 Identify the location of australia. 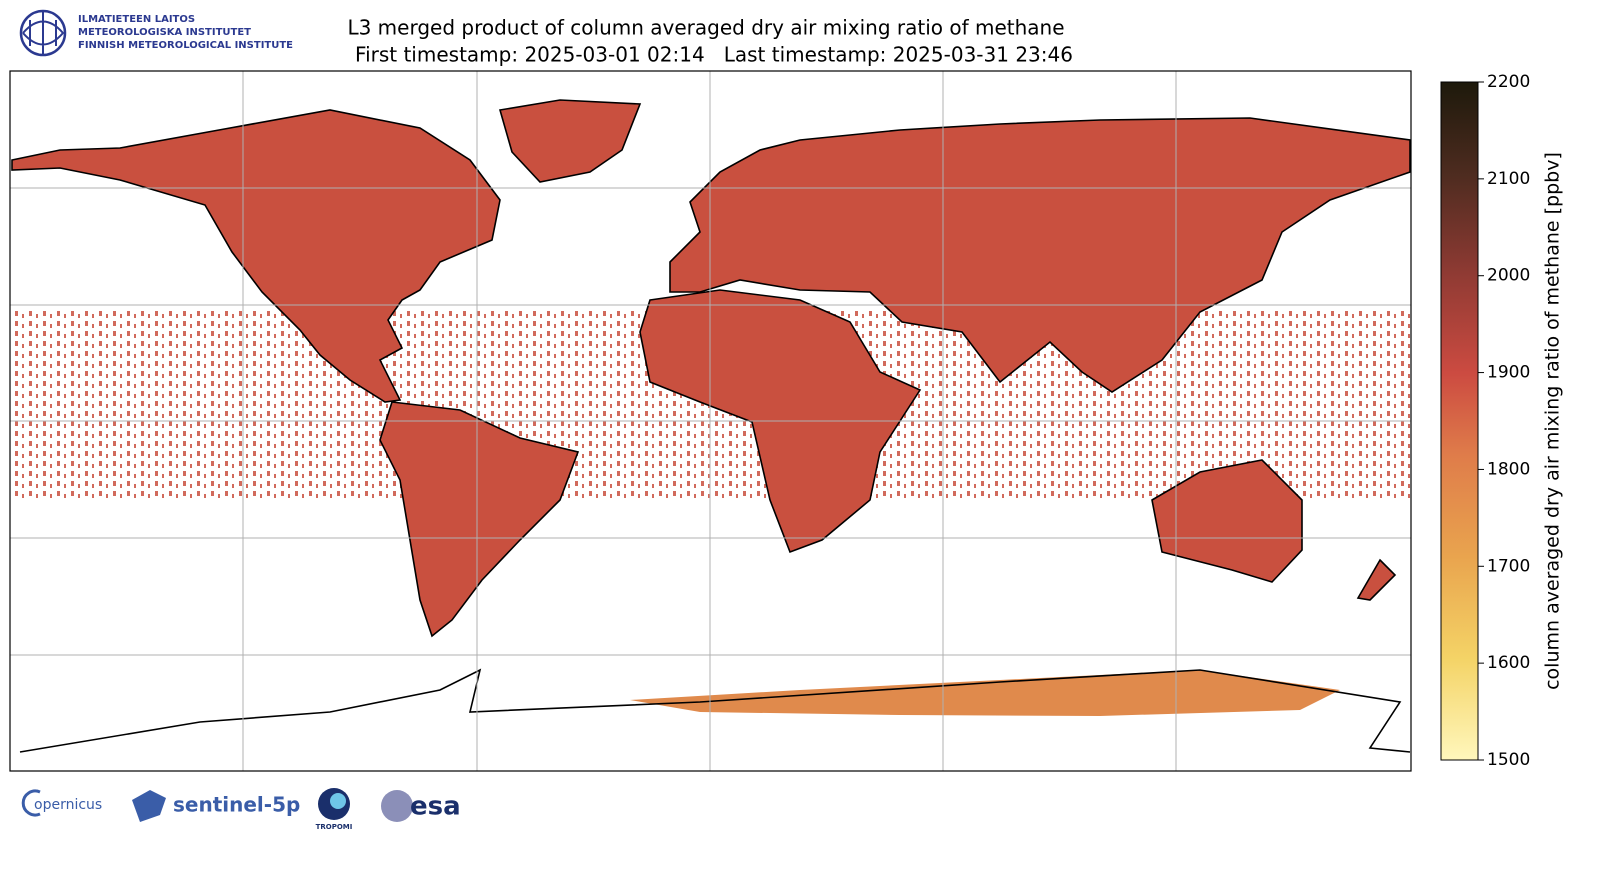
(1227, 521).